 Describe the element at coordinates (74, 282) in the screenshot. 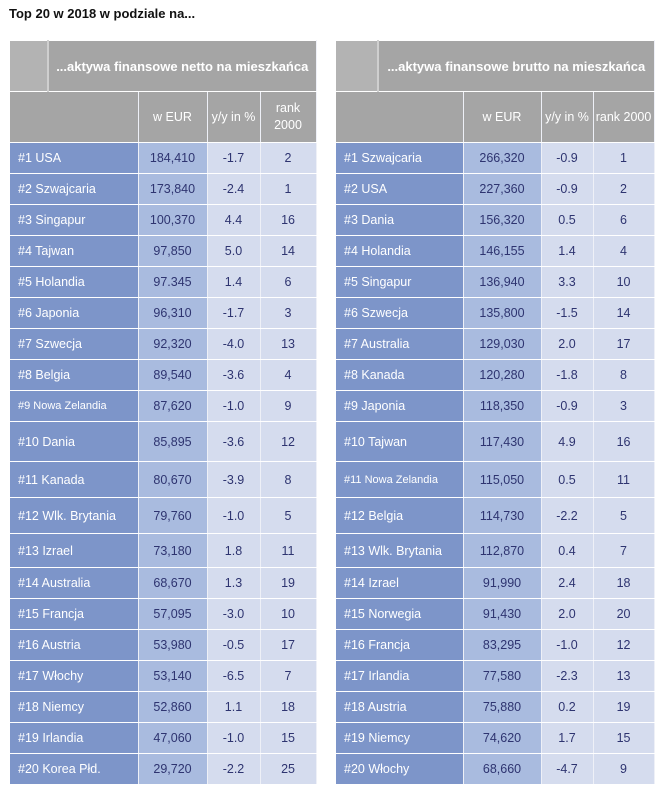

I see `cell-name: #5 Holandia` at that location.